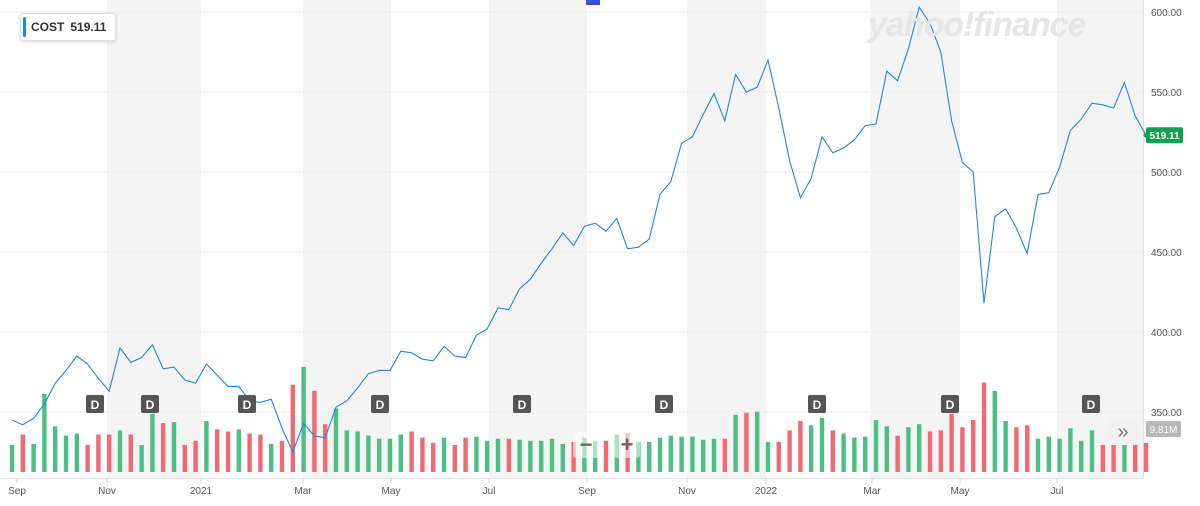 The width and height of the screenshot is (1200, 506). What do you see at coordinates (48, 27) in the screenshot?
I see `ticker-symbol: COST` at bounding box center [48, 27].